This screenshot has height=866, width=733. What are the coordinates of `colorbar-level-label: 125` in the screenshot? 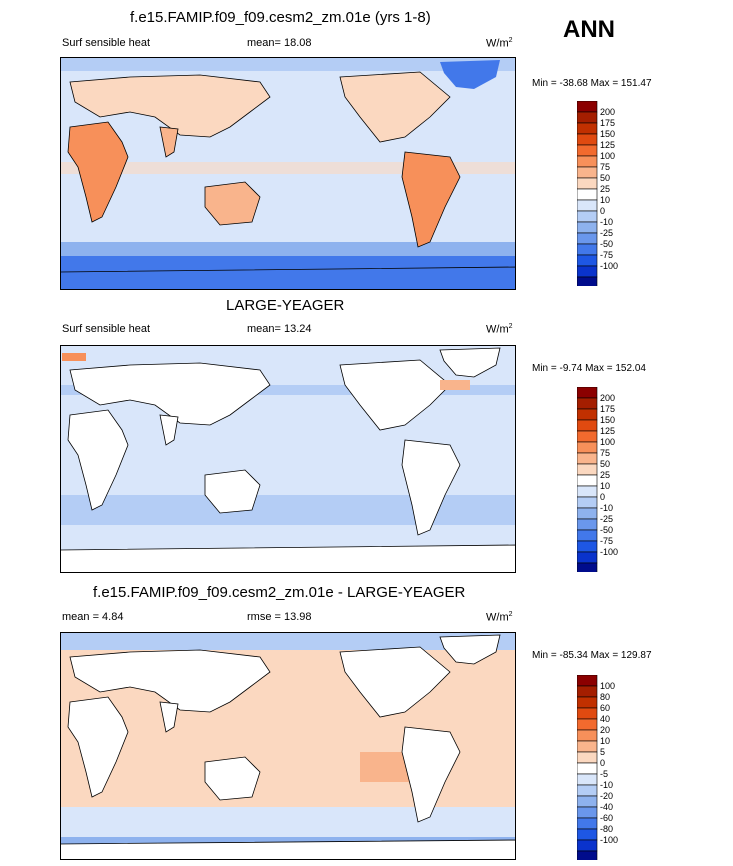 It's located at (607, 145).